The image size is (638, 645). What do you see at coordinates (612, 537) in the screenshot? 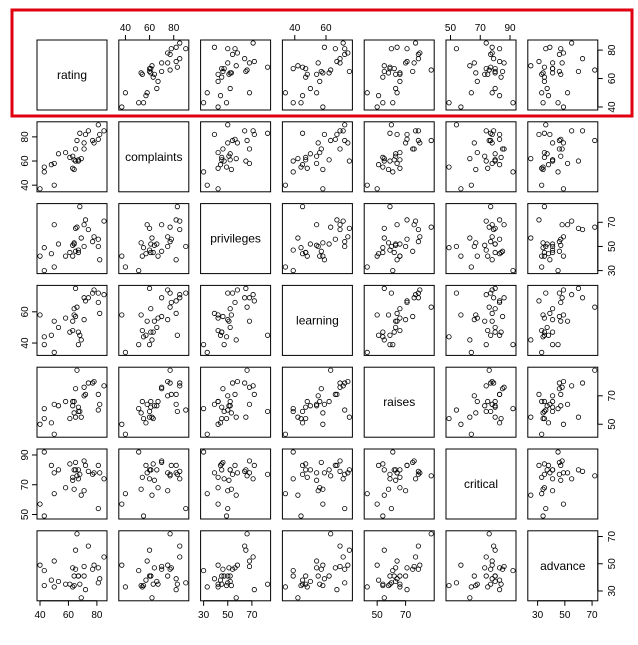
I see `y-tick-label: 70` at bounding box center [612, 537].